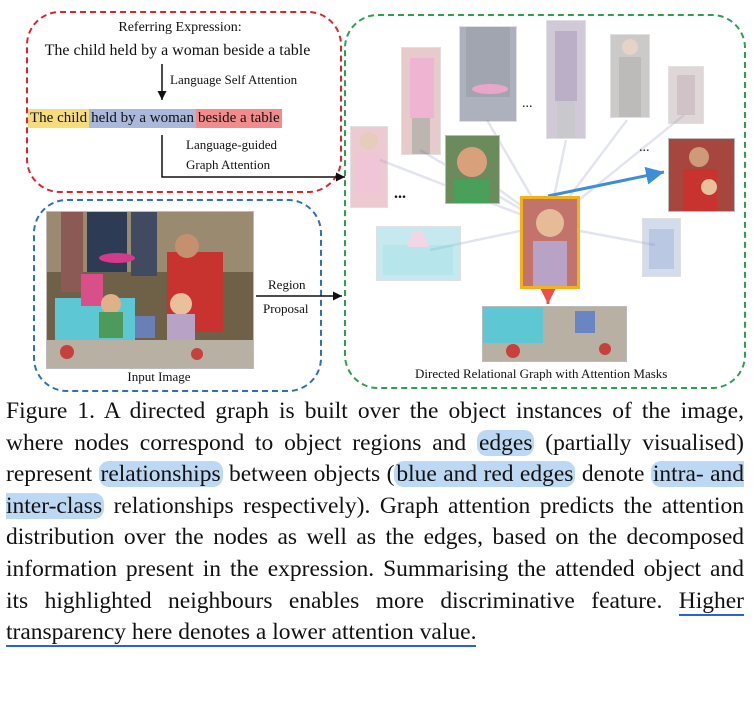 The width and height of the screenshot is (753, 711). What do you see at coordinates (251, 182) in the screenshot?
I see `language-arrows` at bounding box center [251, 182].